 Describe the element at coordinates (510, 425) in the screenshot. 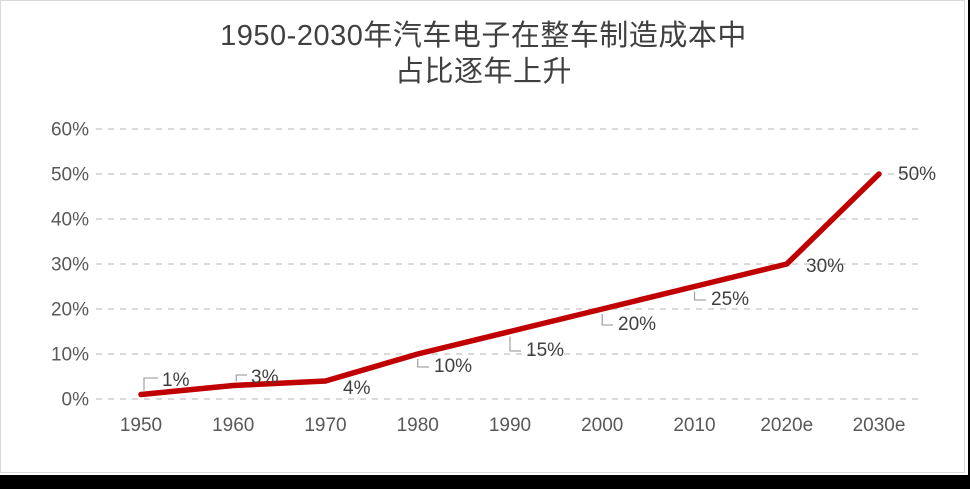

I see `x-axis-label: 1990` at that location.